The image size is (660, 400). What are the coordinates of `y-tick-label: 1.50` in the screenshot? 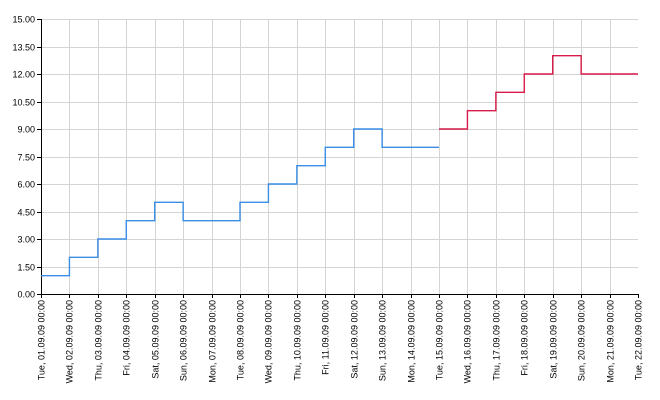 It's located at (26, 268).